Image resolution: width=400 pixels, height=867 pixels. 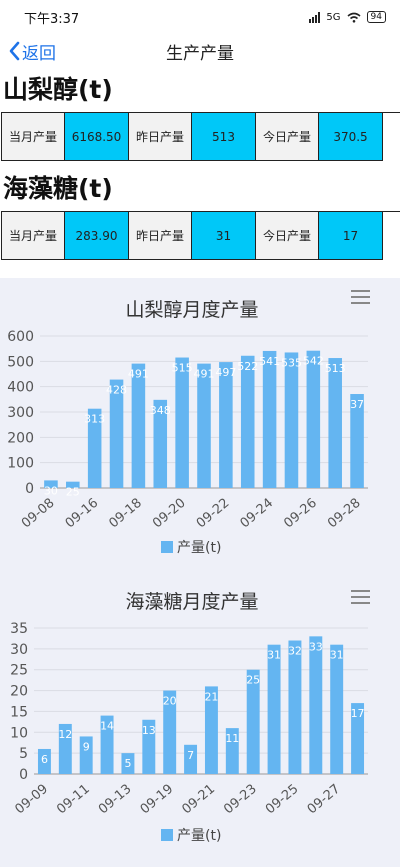 What do you see at coordinates (23, 754) in the screenshot?
I see `y-tick-label: 5` at bounding box center [23, 754].